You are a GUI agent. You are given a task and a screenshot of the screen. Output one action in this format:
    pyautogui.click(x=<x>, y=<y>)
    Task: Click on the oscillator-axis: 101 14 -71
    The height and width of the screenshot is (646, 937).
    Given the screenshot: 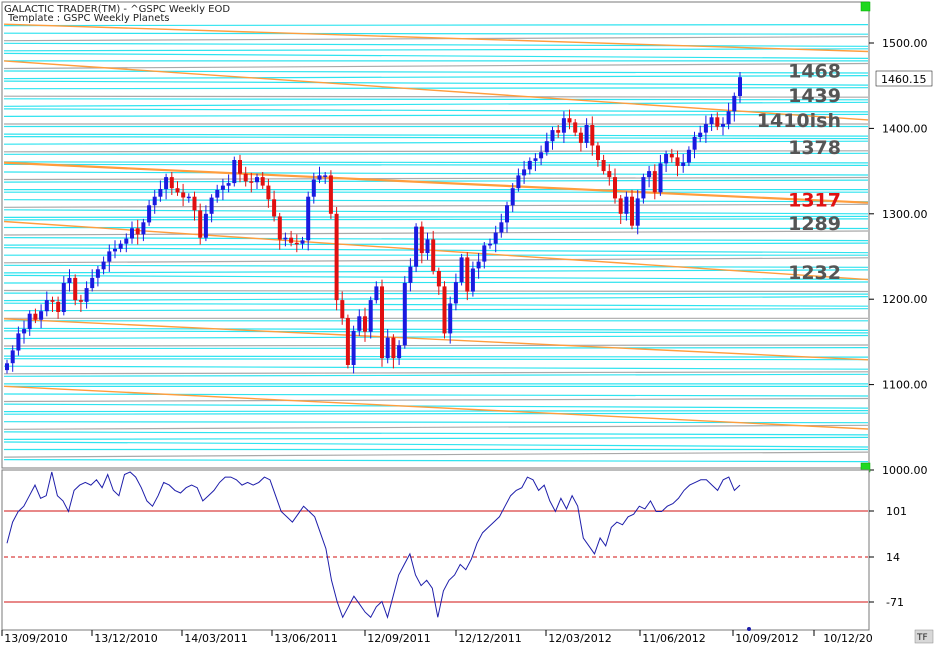 What is the action you would take?
    pyautogui.click(x=888, y=557)
    